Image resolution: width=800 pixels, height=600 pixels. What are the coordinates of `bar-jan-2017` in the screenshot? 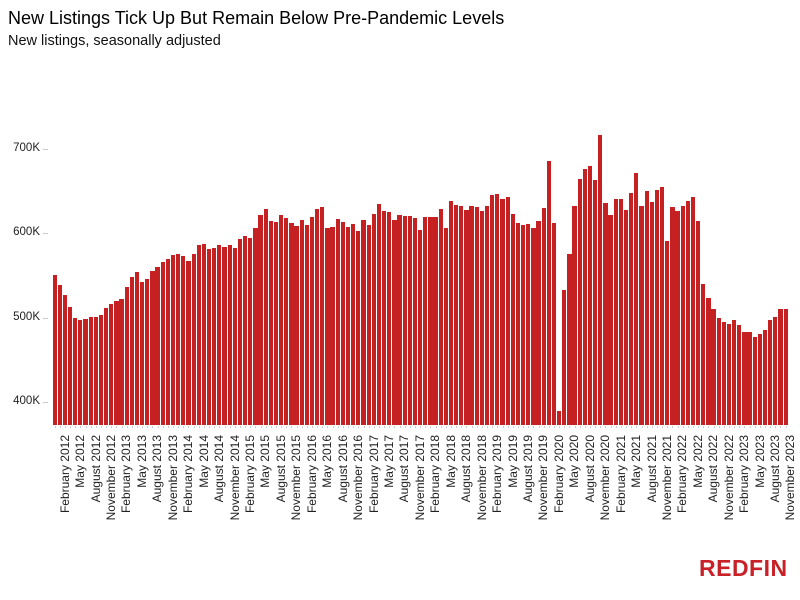 It's located at (358, 327).